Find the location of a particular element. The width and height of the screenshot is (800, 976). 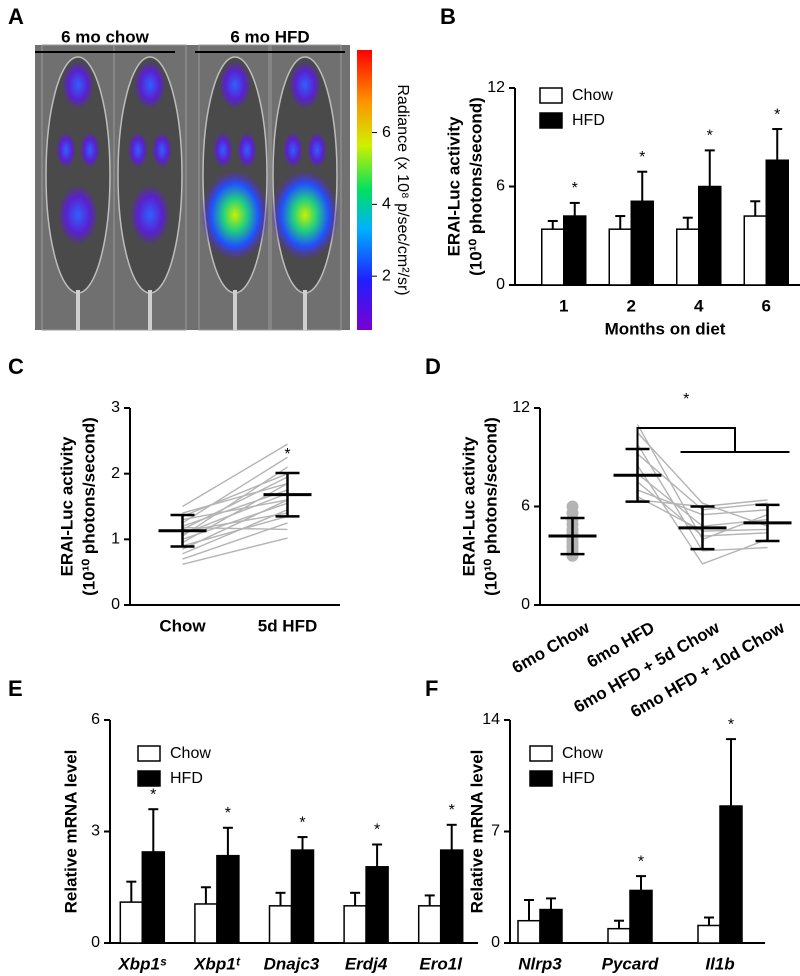

y-axis-label: Relative mRNA level is located at coordinates (70, 832).